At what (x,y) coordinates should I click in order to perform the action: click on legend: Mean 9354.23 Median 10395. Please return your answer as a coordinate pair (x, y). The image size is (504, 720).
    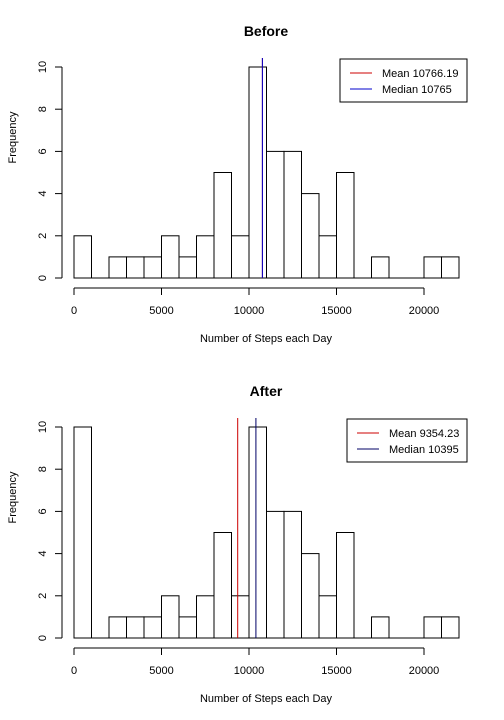
    Looking at the image, I should click on (407, 440).